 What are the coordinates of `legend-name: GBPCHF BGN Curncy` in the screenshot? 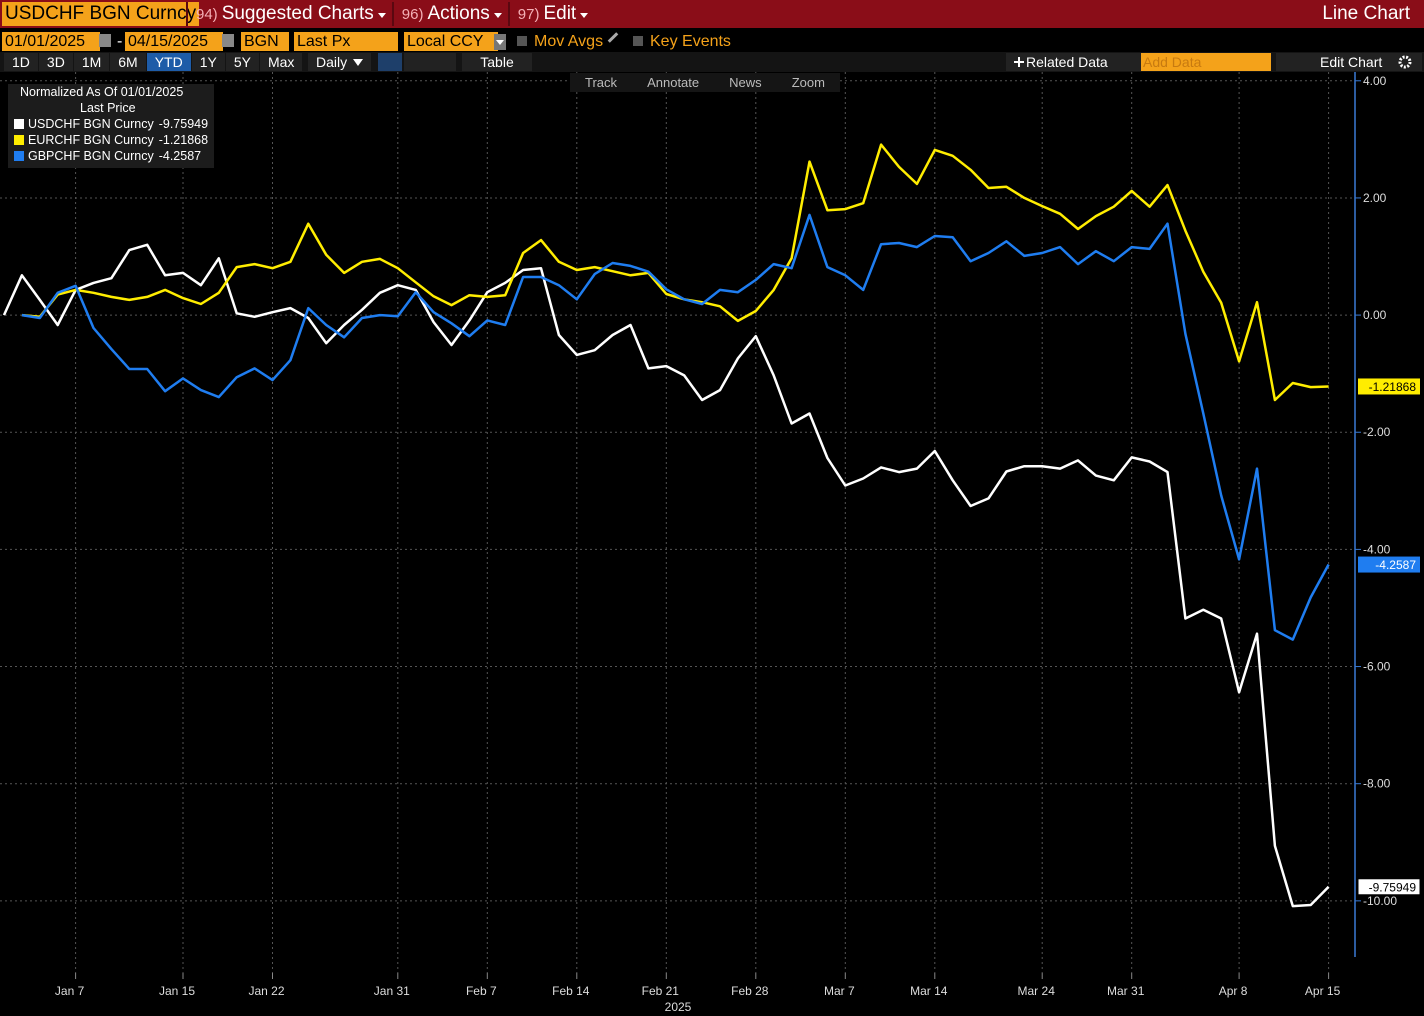 It's located at (91, 156).